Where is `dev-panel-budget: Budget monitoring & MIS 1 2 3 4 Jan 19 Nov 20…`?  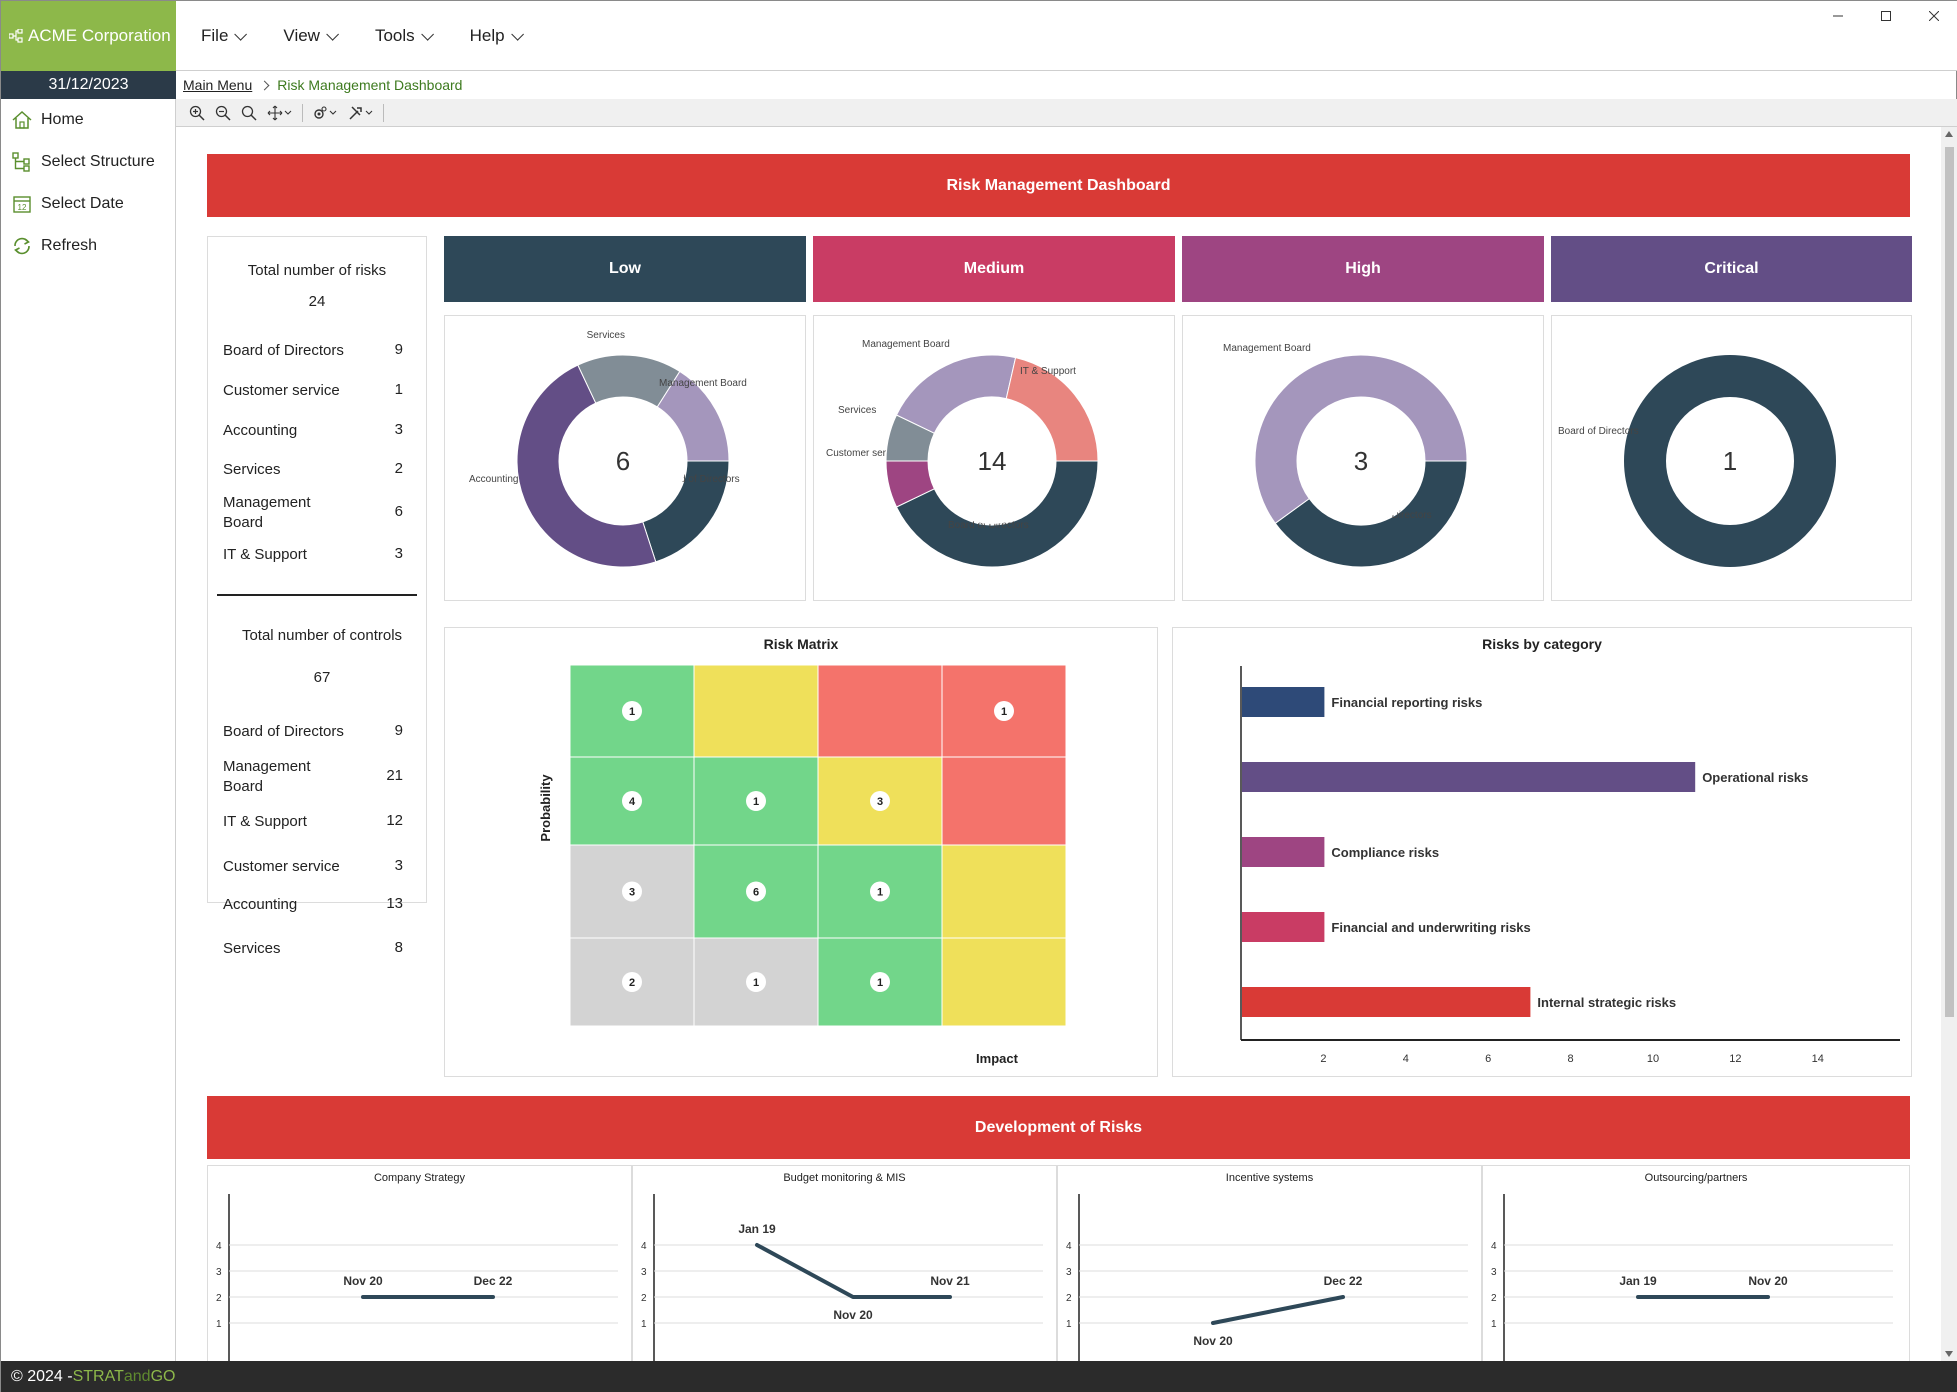
dev-panel-budget: Budget monitoring & MIS 1 2 3 4 Jan 19 Nov 20… is located at coordinates (844, 1263).